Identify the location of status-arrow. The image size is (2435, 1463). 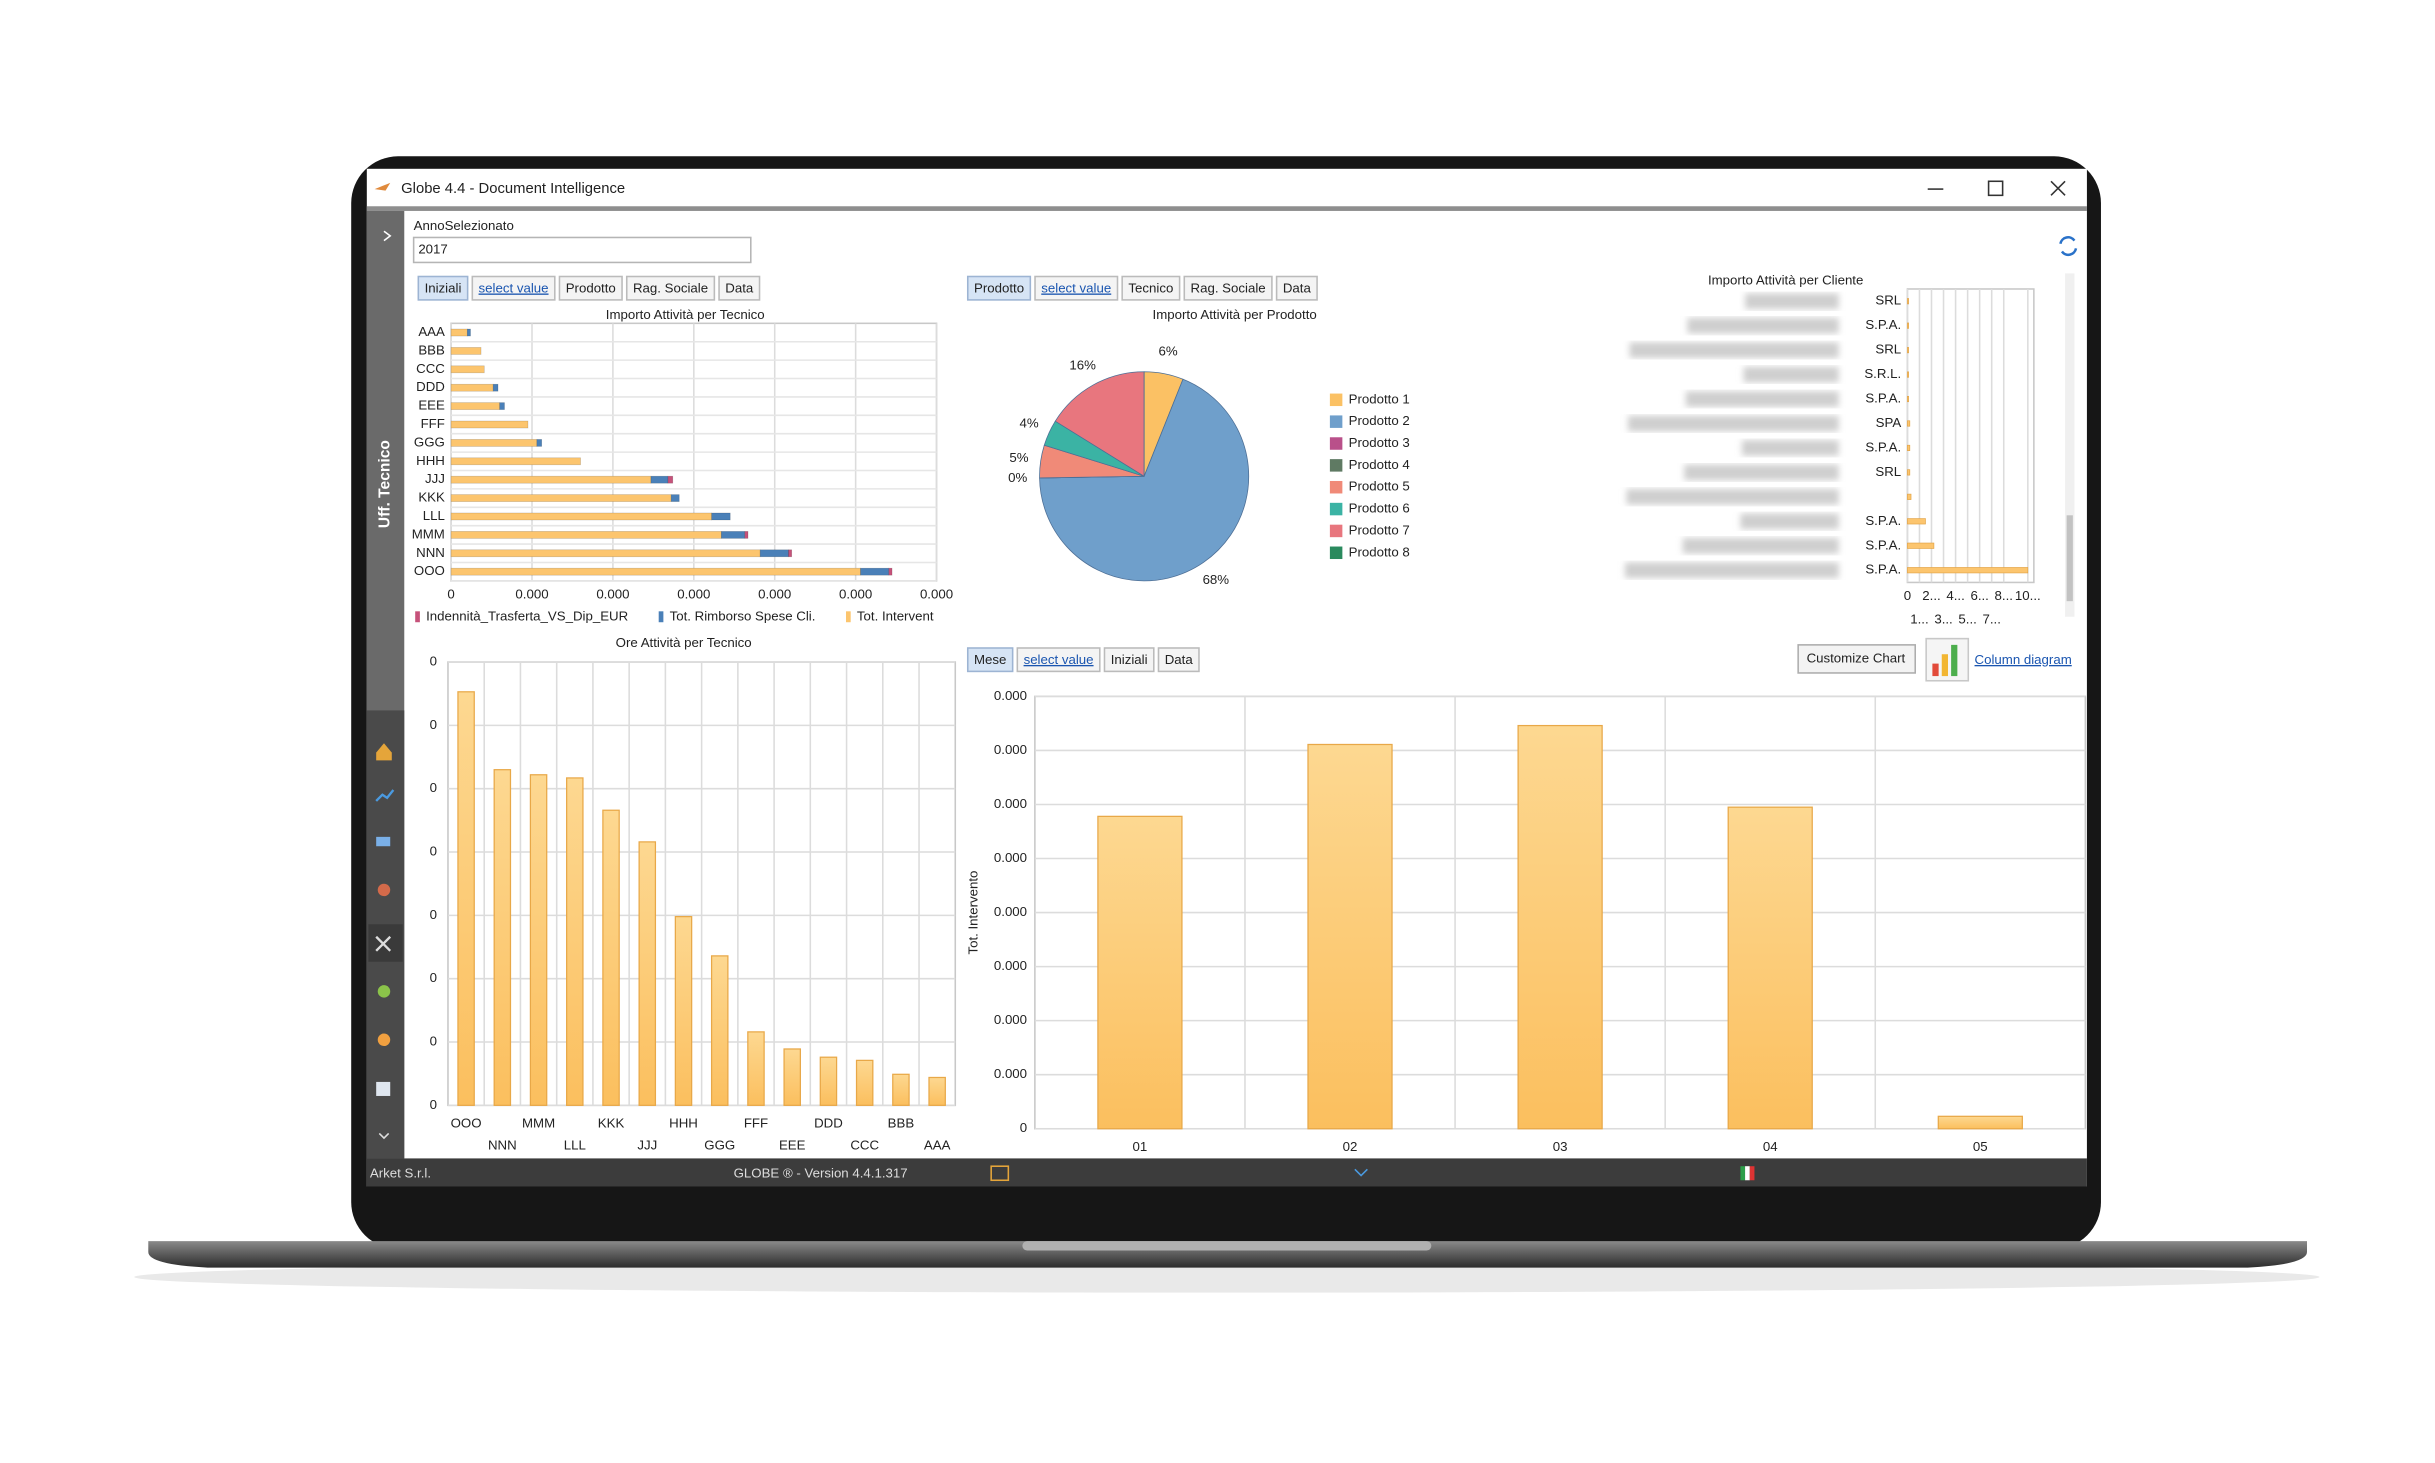
(1361, 1172).